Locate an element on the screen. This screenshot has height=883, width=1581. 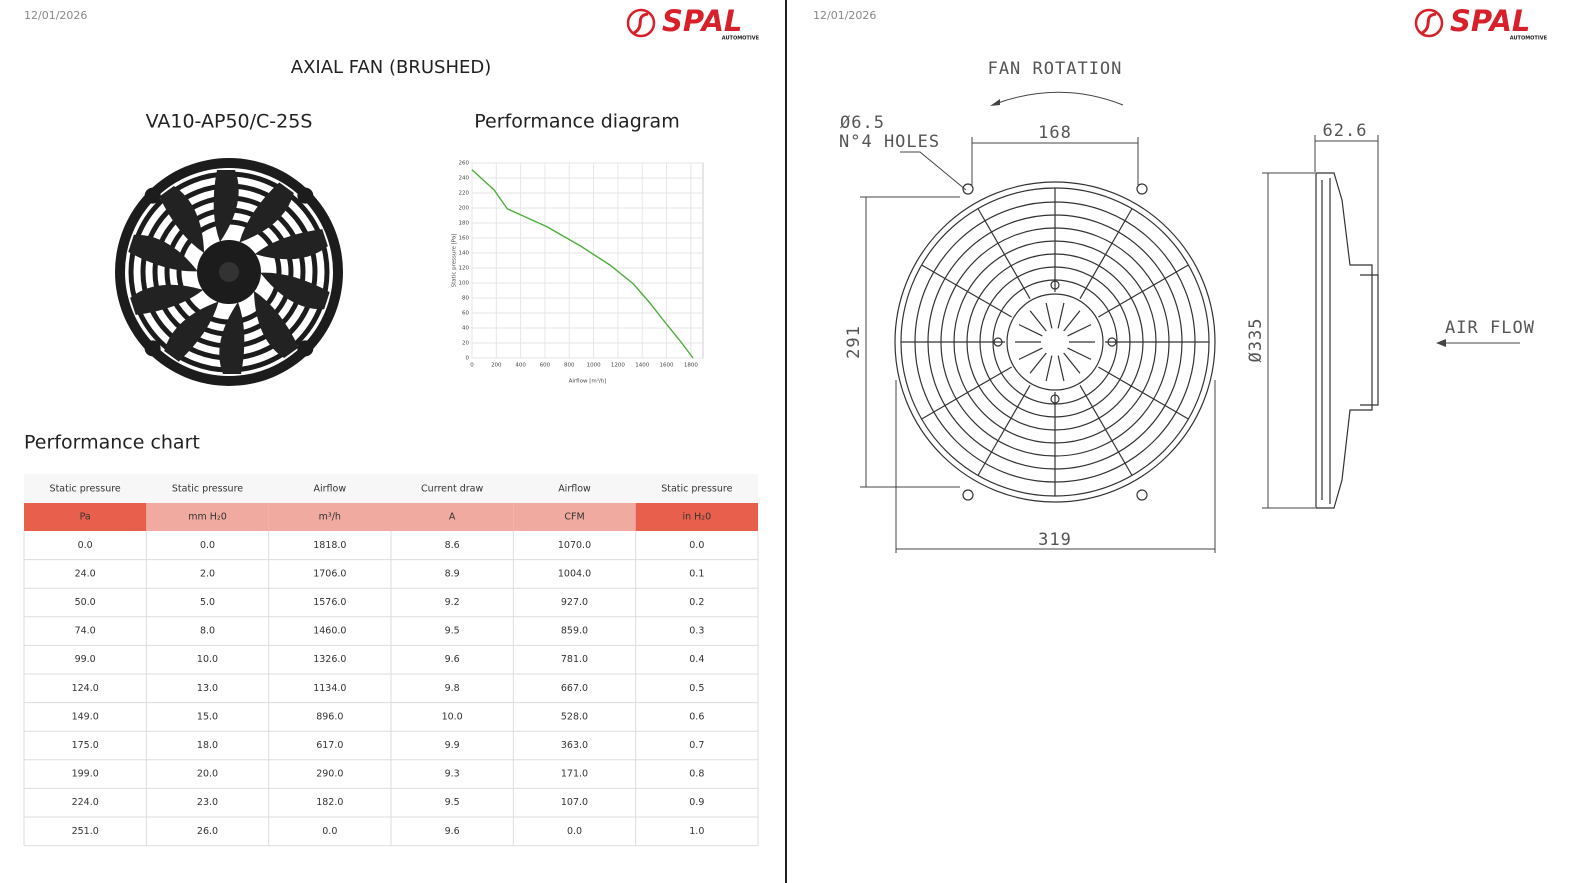
cell: 1004.0 is located at coordinates (574, 573).